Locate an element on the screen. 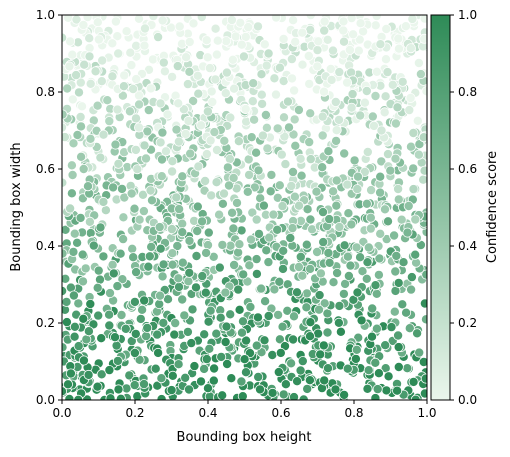  y-axis-label: Bounding box width is located at coordinates (16, 206).